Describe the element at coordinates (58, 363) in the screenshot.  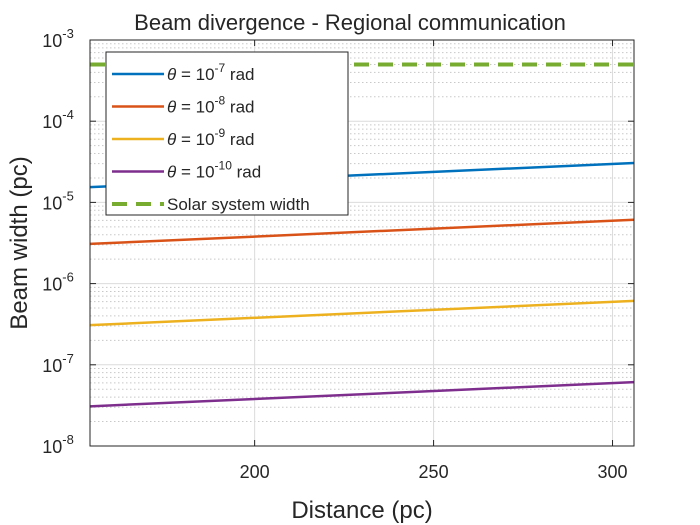
I see `y-tick-label: 10⁻⁷` at that location.